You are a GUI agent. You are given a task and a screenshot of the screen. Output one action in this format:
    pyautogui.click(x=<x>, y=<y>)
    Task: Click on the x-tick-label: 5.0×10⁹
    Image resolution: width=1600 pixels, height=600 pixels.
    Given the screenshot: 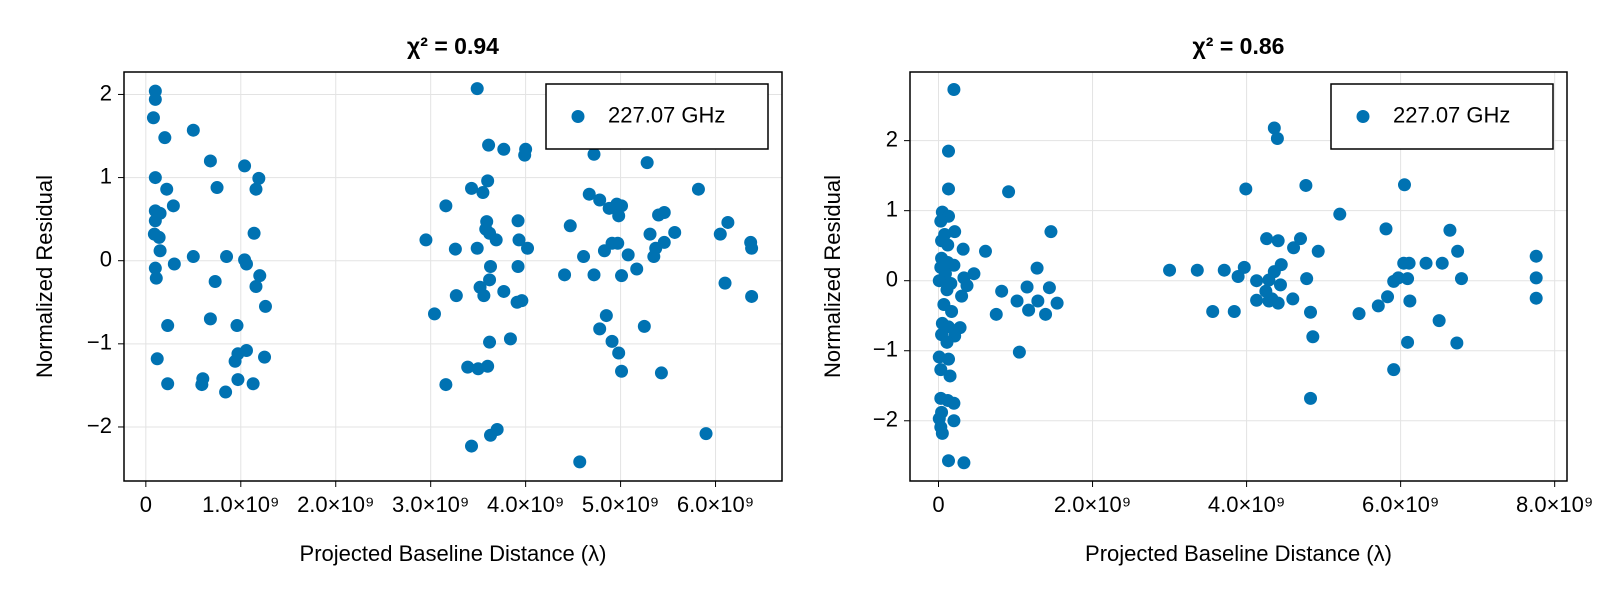 What is the action you would take?
    pyautogui.click(x=620, y=504)
    